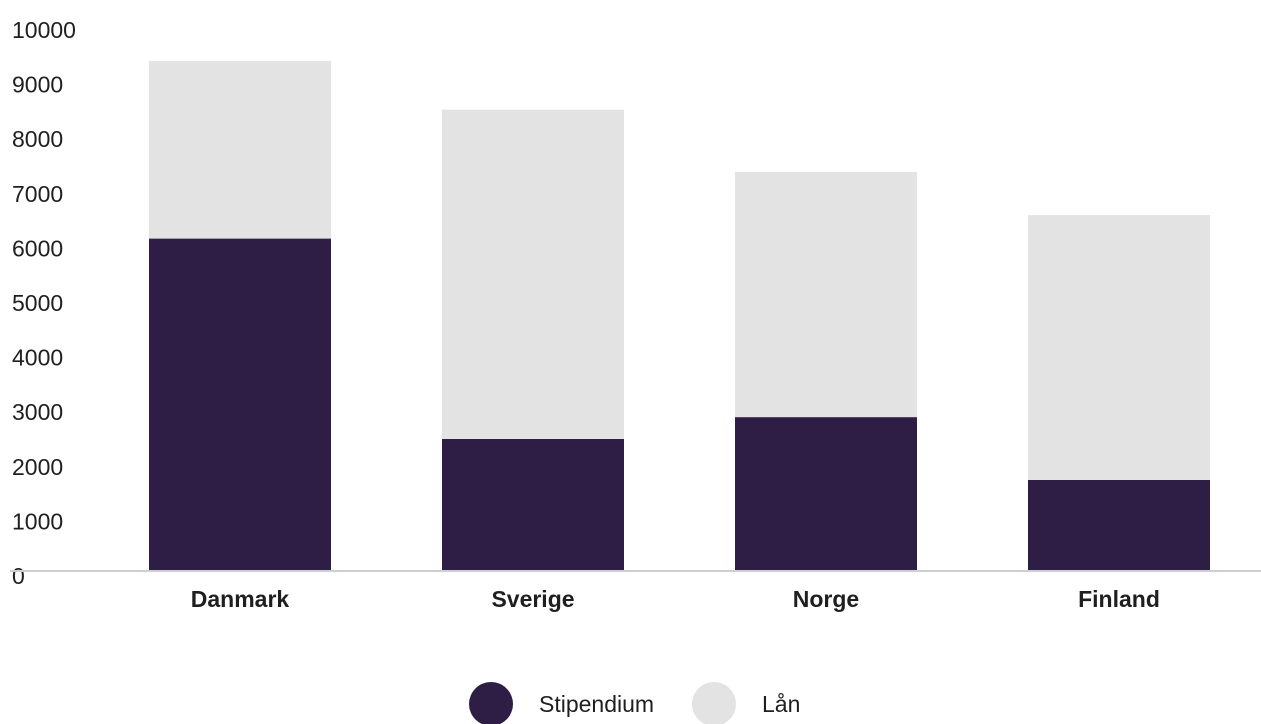  I want to click on y-tick-label: 2000, so click(37, 467).